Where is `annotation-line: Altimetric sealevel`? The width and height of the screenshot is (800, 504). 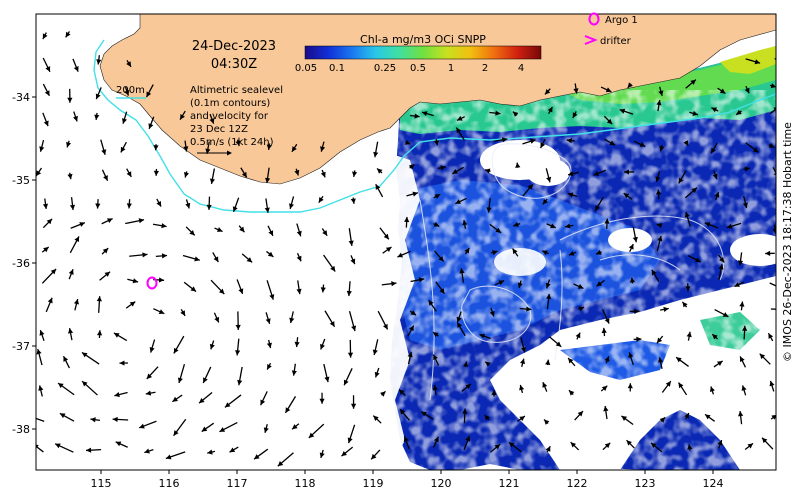
annotation-line: Altimetric sealevel is located at coordinates (236, 90).